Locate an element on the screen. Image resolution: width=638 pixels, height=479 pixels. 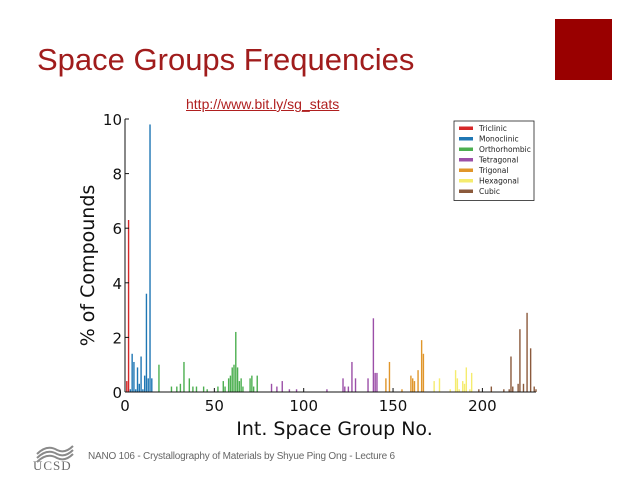
legend-label-cubic: Cubic is located at coordinates (489, 191).